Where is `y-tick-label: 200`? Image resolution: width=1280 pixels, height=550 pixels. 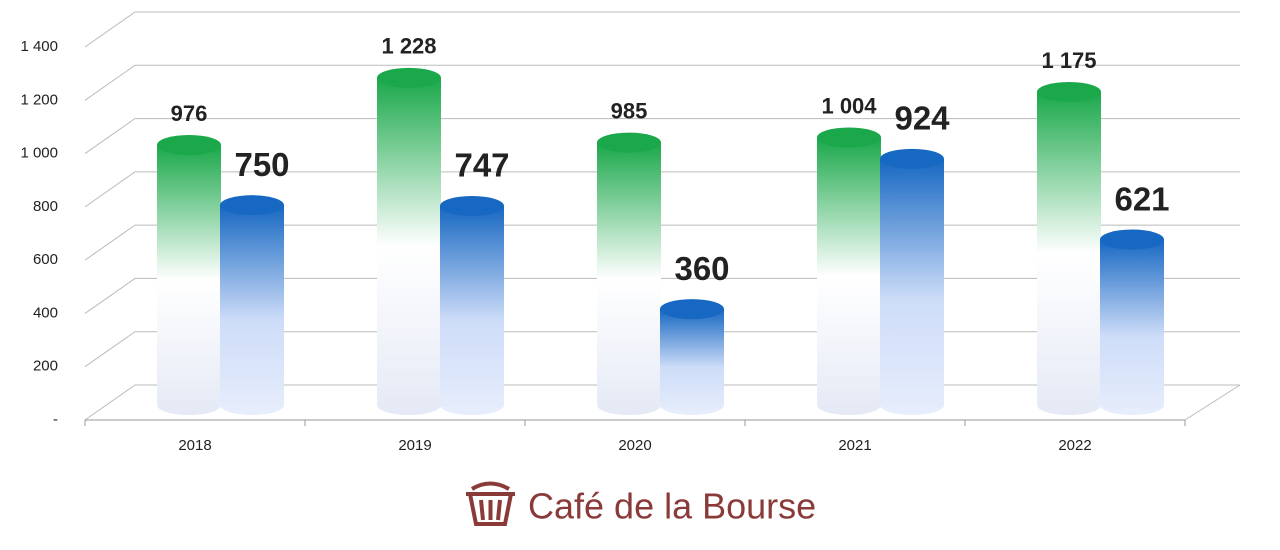 y-tick-label: 200 is located at coordinates (45, 366).